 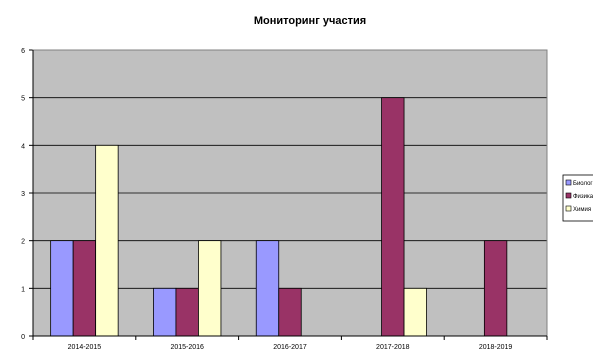 I want to click on legend-label-Физика: Физика, so click(x=583, y=197).